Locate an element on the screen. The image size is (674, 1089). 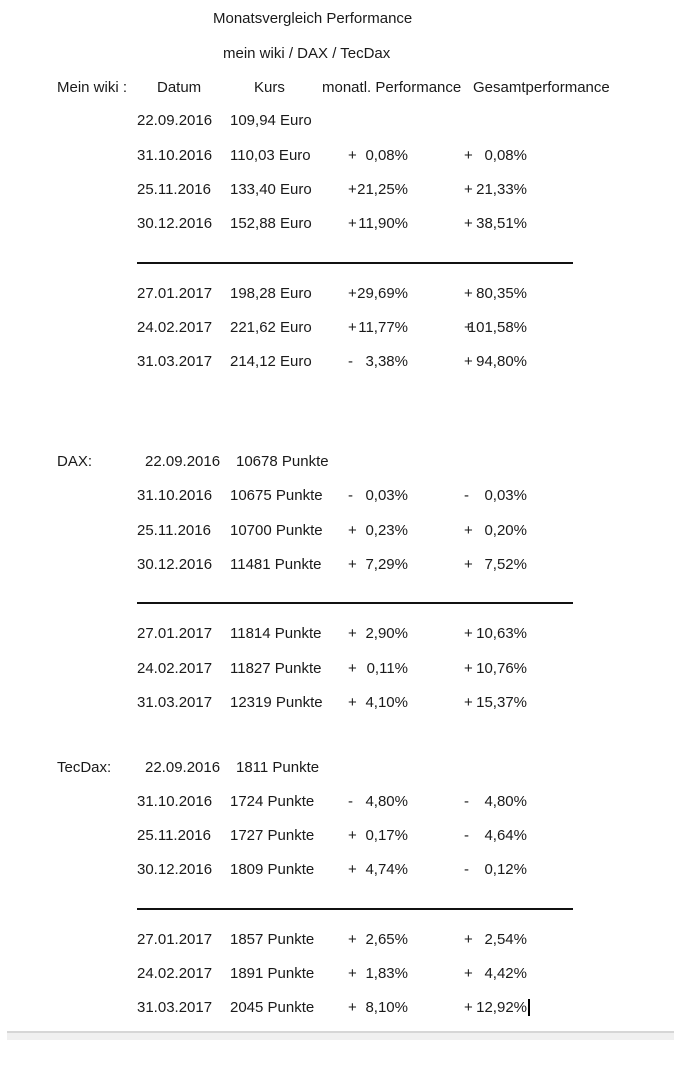
price-cell: 10675 Punkte is located at coordinates (276, 495).